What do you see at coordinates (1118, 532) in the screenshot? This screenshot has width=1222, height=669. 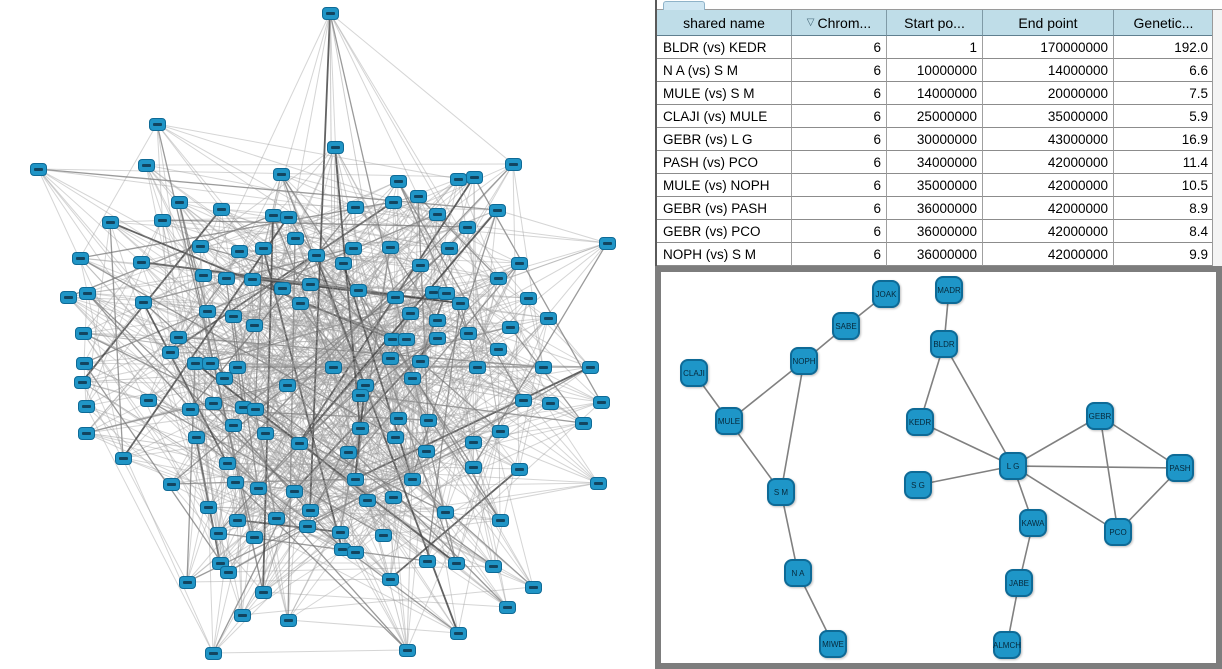 I see `node-pco: PCO` at bounding box center [1118, 532].